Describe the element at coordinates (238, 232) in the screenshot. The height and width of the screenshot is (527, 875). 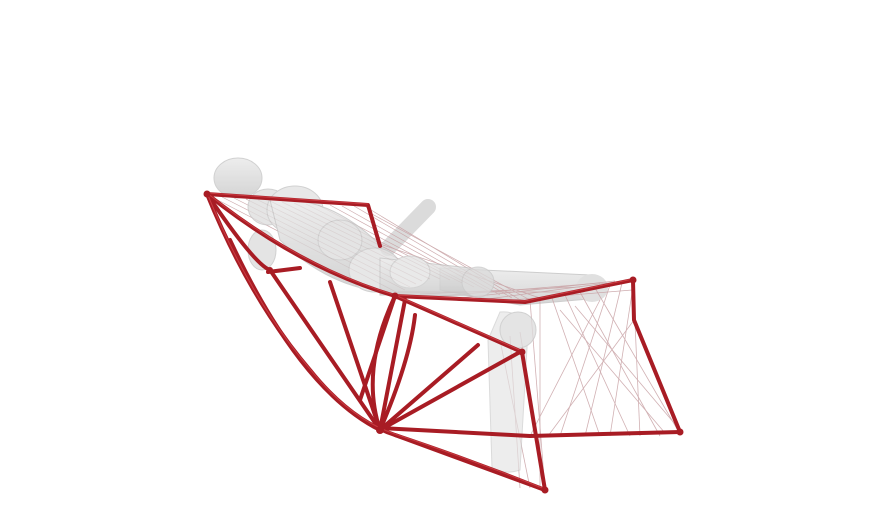
I see `frame-left-side` at that location.